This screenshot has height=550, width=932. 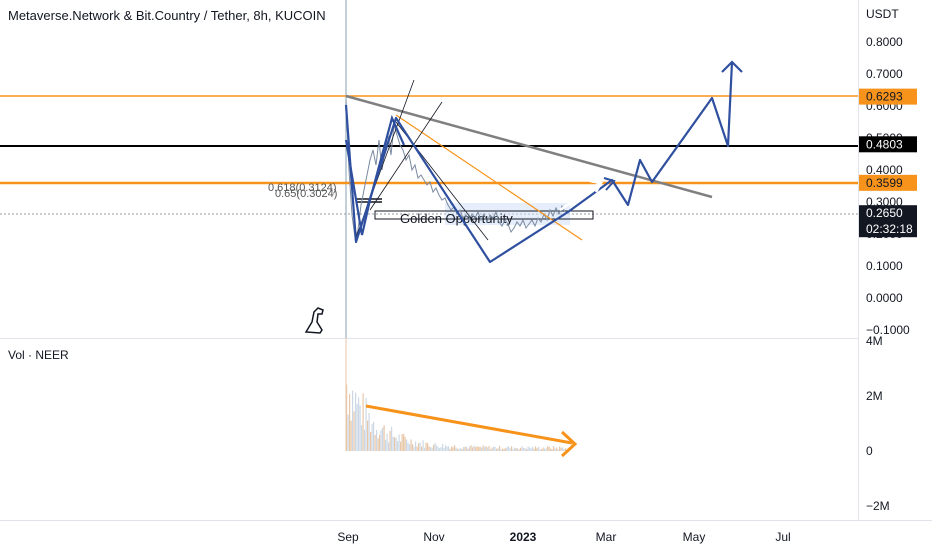 What do you see at coordinates (433, 537) in the screenshot?
I see `time-tick-label: Nov` at bounding box center [433, 537].